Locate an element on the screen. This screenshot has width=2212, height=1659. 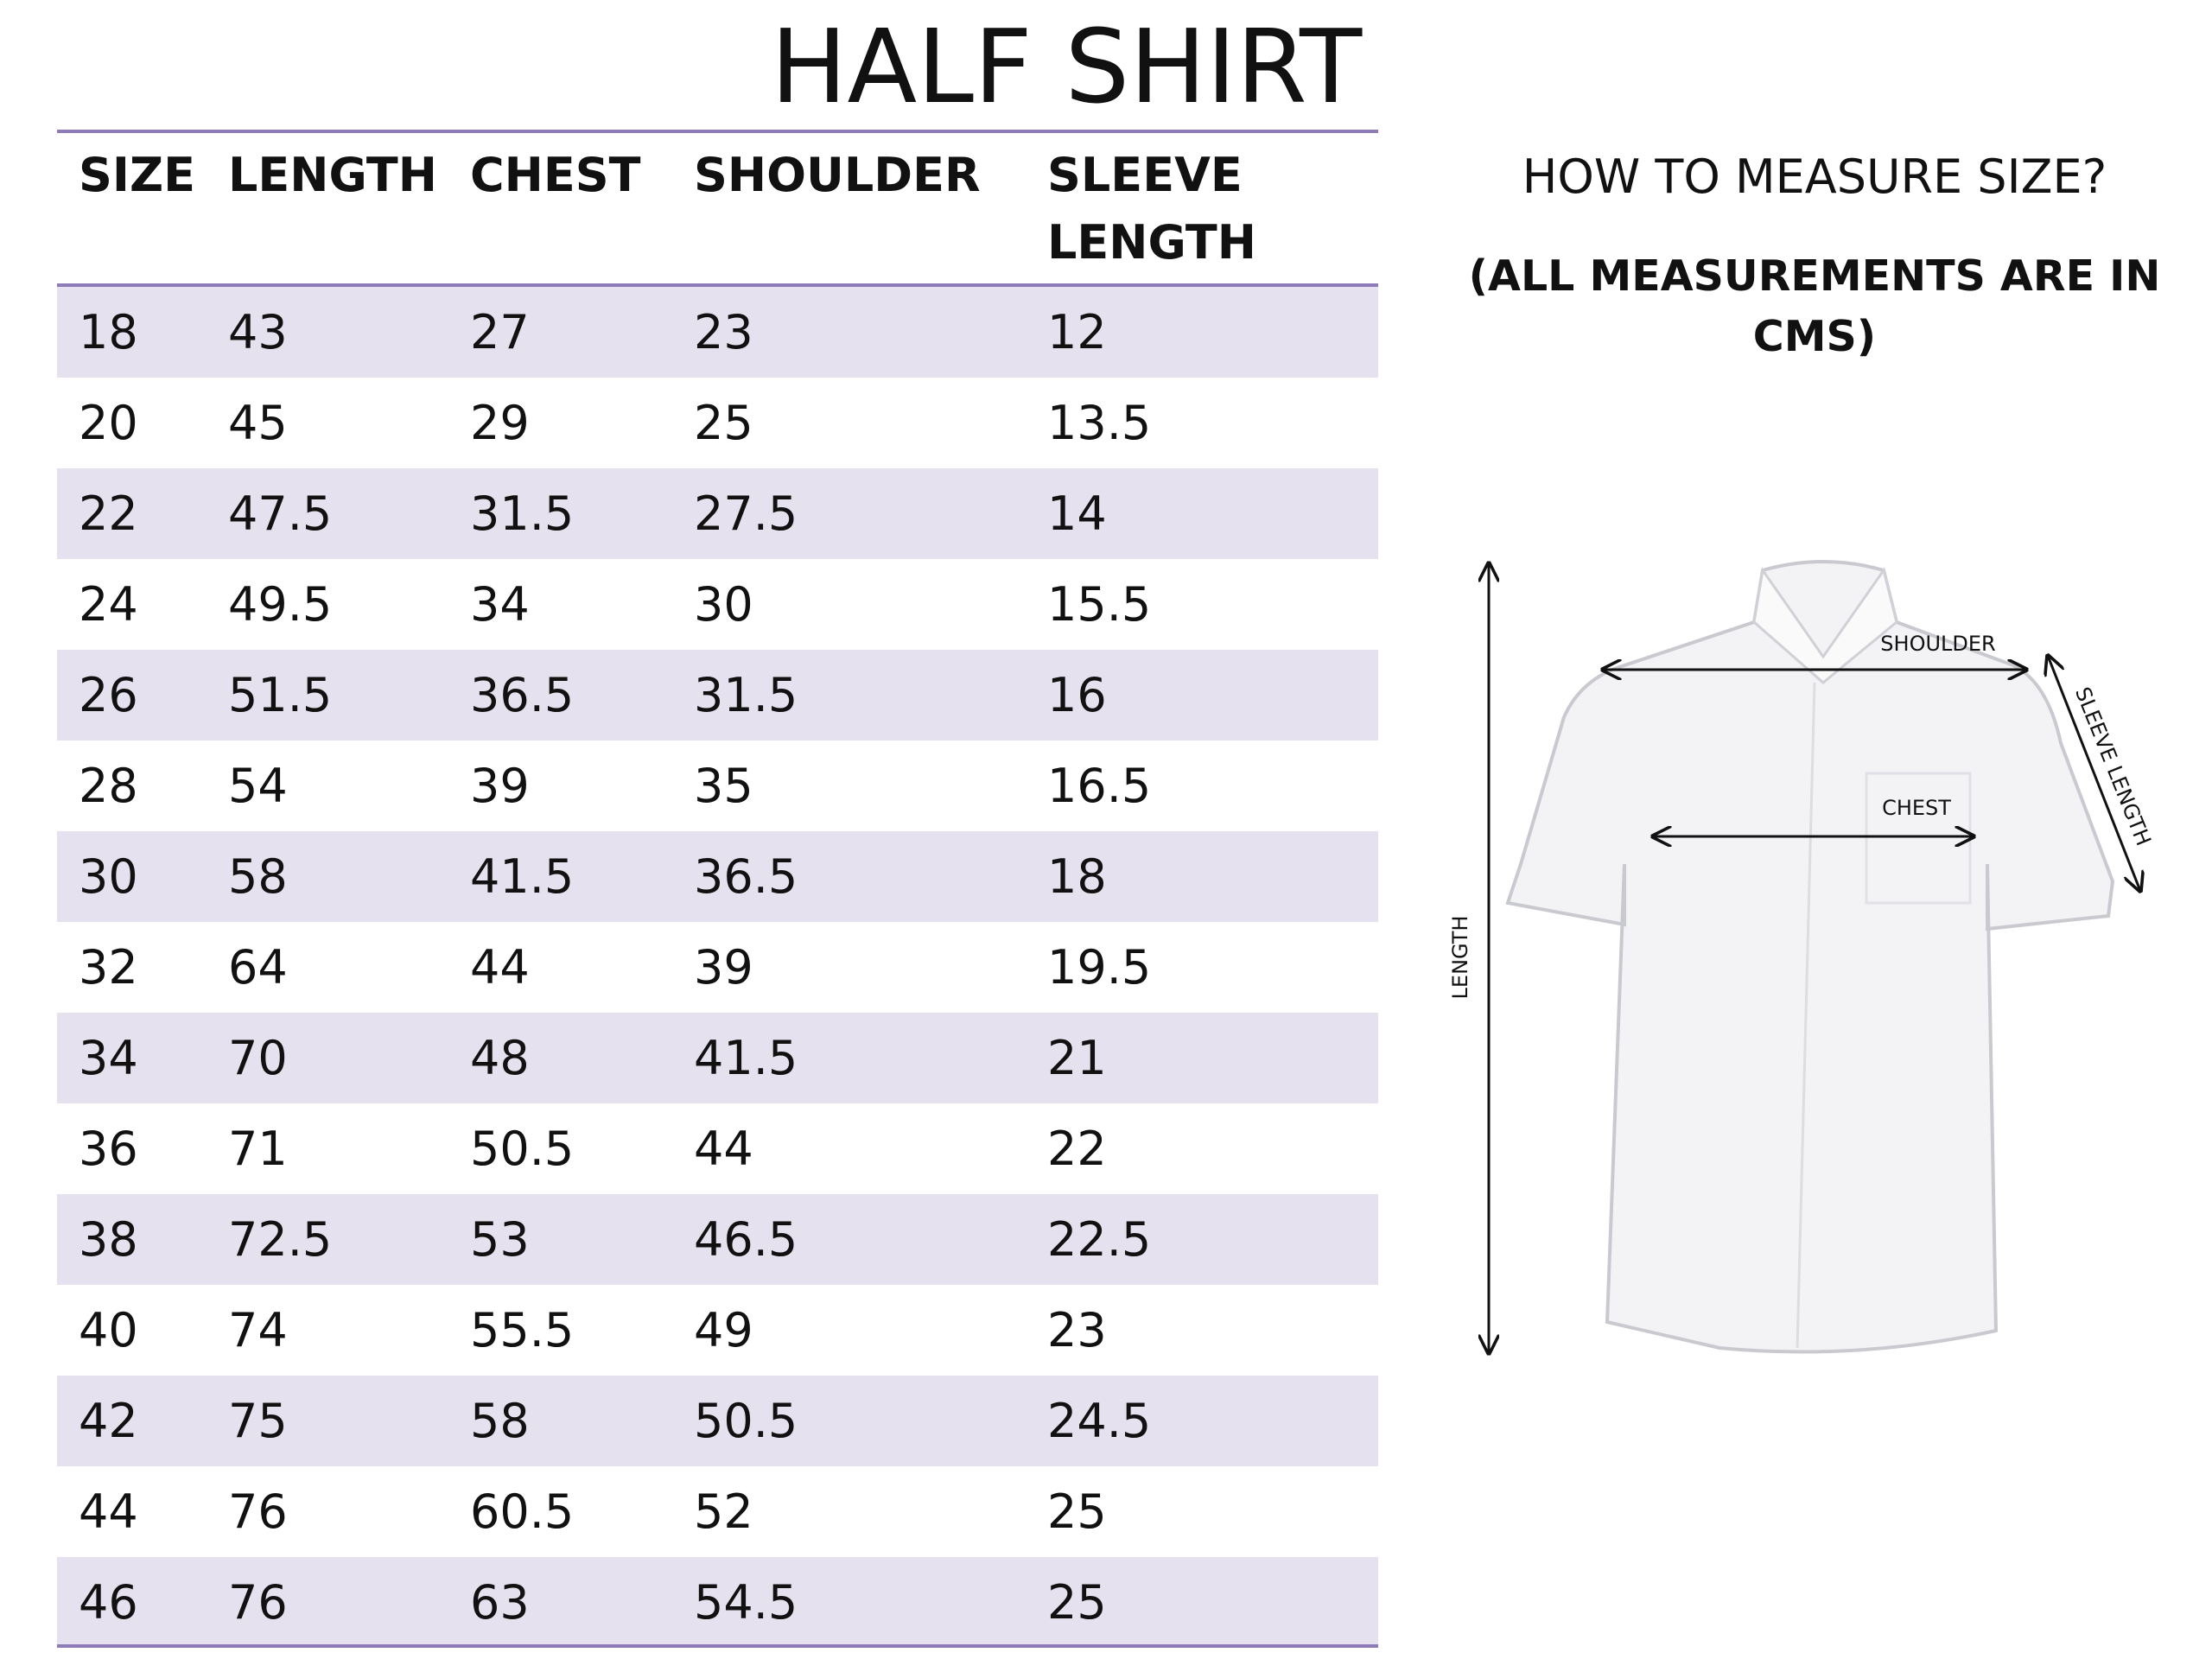
table-cell: 42 is located at coordinates (108, 1421).